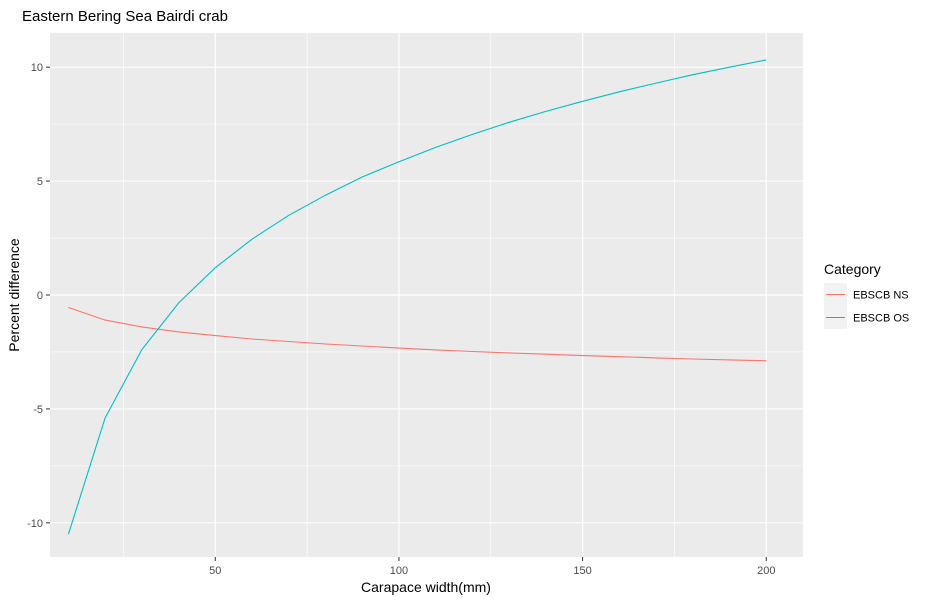 The image size is (930, 602). I want to click on x-tick-label: 100, so click(399, 571).